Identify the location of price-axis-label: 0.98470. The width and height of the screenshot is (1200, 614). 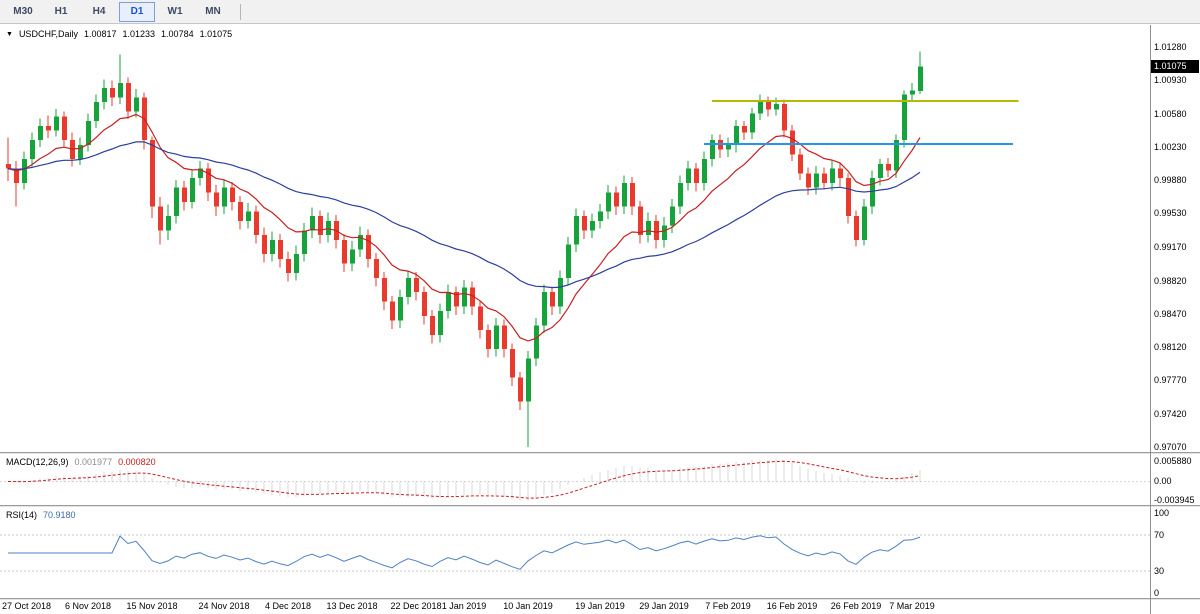
(1170, 314).